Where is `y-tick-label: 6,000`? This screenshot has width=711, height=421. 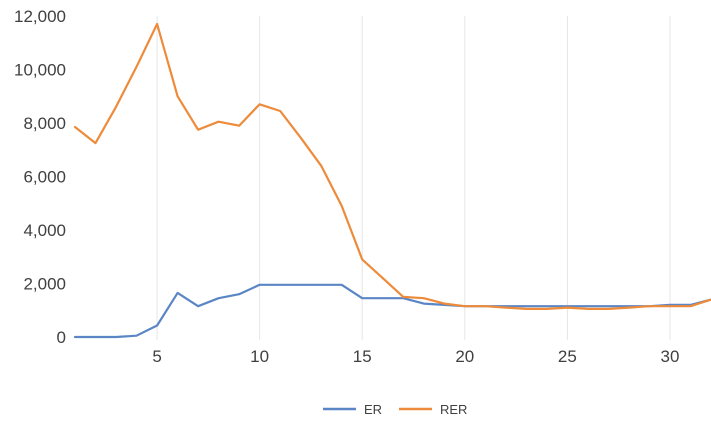
y-tick-label: 6,000 is located at coordinates (44, 177).